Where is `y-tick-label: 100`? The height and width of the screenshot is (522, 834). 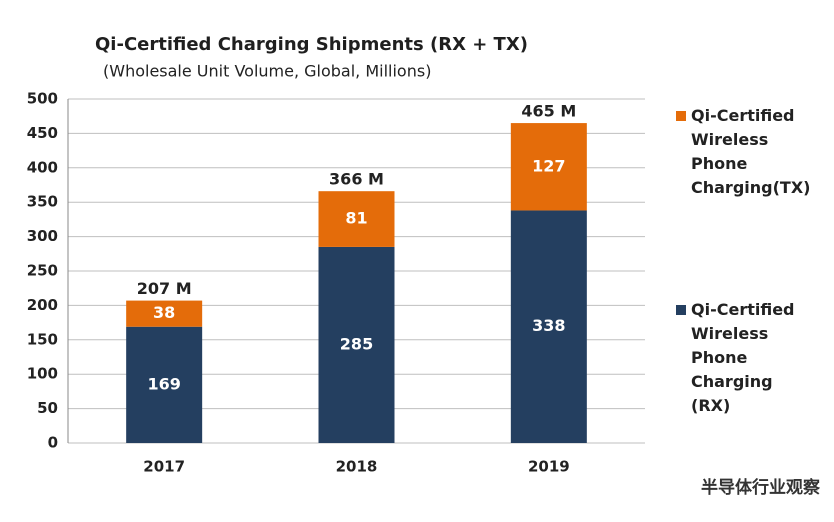
y-tick-label: 100 is located at coordinates (42, 374).